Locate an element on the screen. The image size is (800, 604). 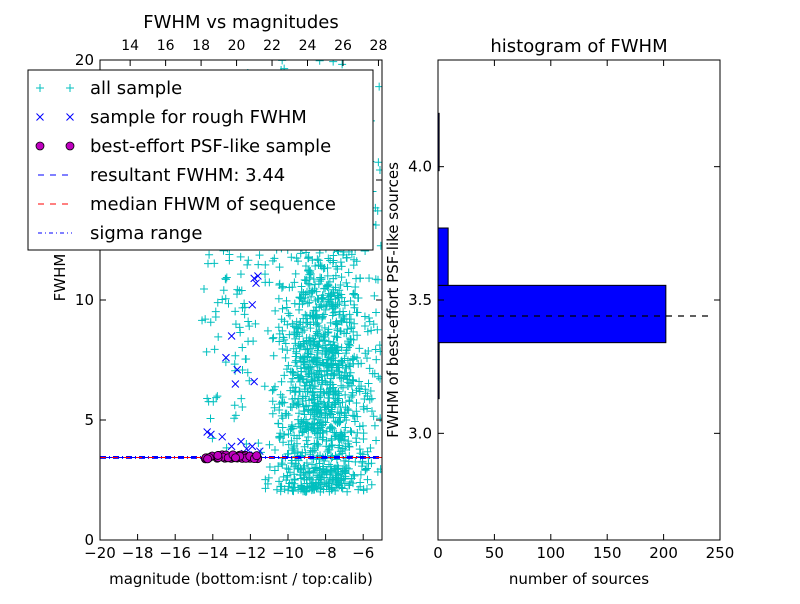
legend-label: best-effort PSF-like sample is located at coordinates (210, 146).